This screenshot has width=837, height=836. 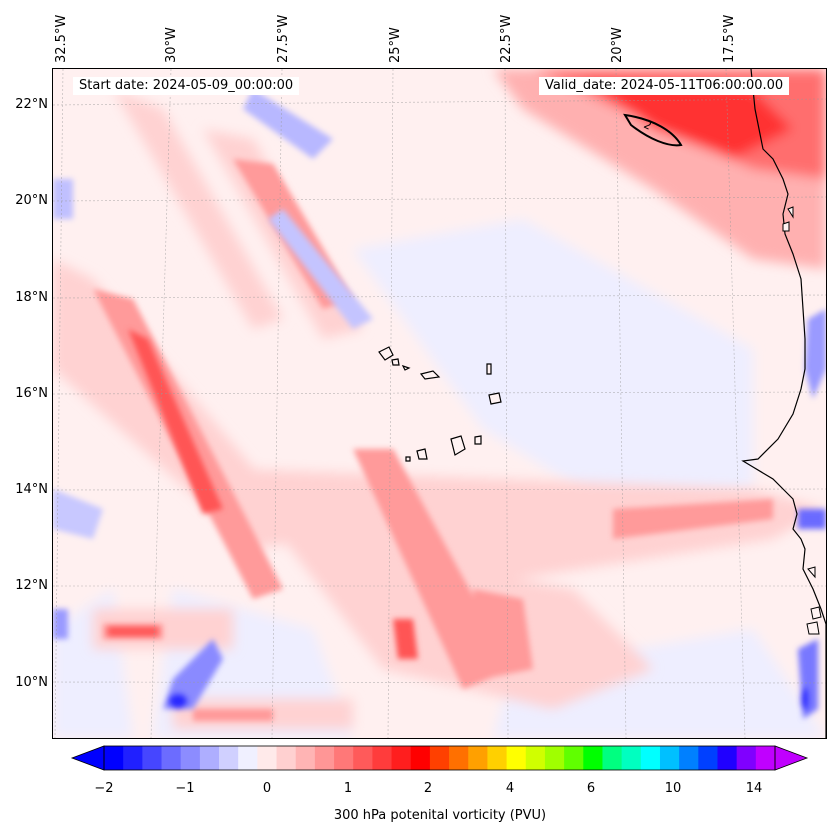 What do you see at coordinates (348, 788) in the screenshot?
I see `colorbar-tick: 1` at bounding box center [348, 788].